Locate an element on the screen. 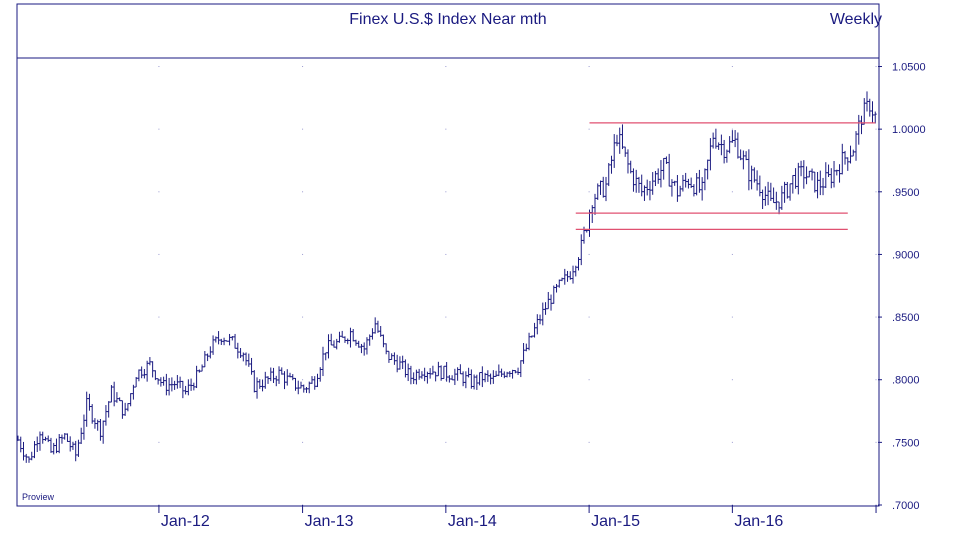  y-tick-label: .7000 is located at coordinates (906, 506).